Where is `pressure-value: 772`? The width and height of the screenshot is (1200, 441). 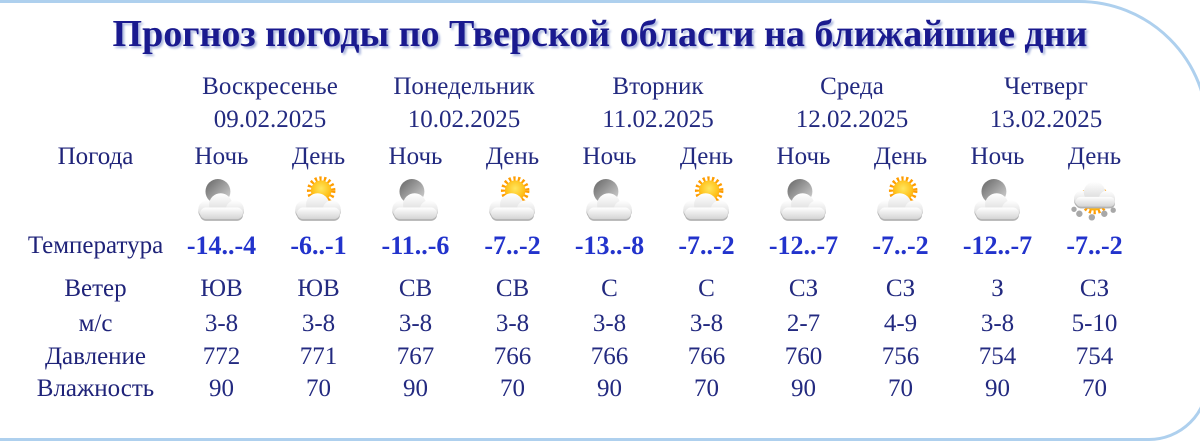 pressure-value: 772 is located at coordinates (221, 356).